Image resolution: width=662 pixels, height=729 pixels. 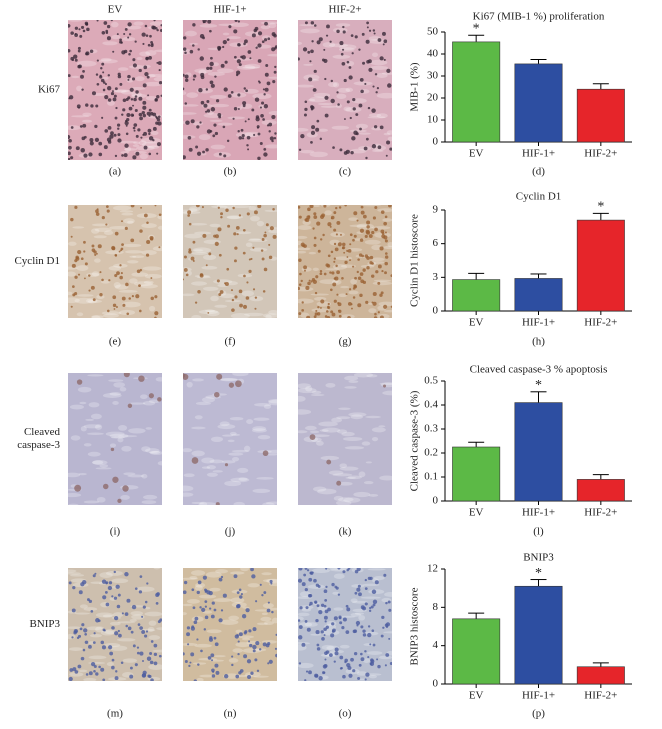 What do you see at coordinates (476, 29) in the screenshot?
I see `significance-label: *` at bounding box center [476, 29].